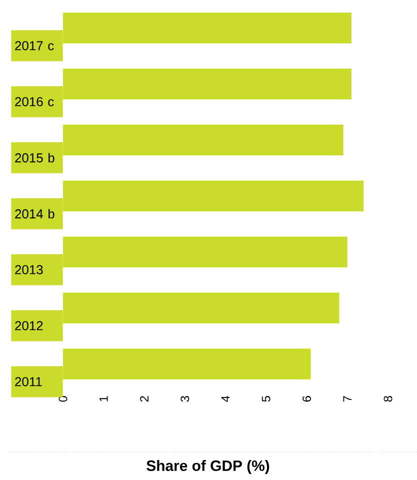 Image resolution: width=417 pixels, height=480 pixels. I want to click on x-tick-label: 5, so click(266, 399).